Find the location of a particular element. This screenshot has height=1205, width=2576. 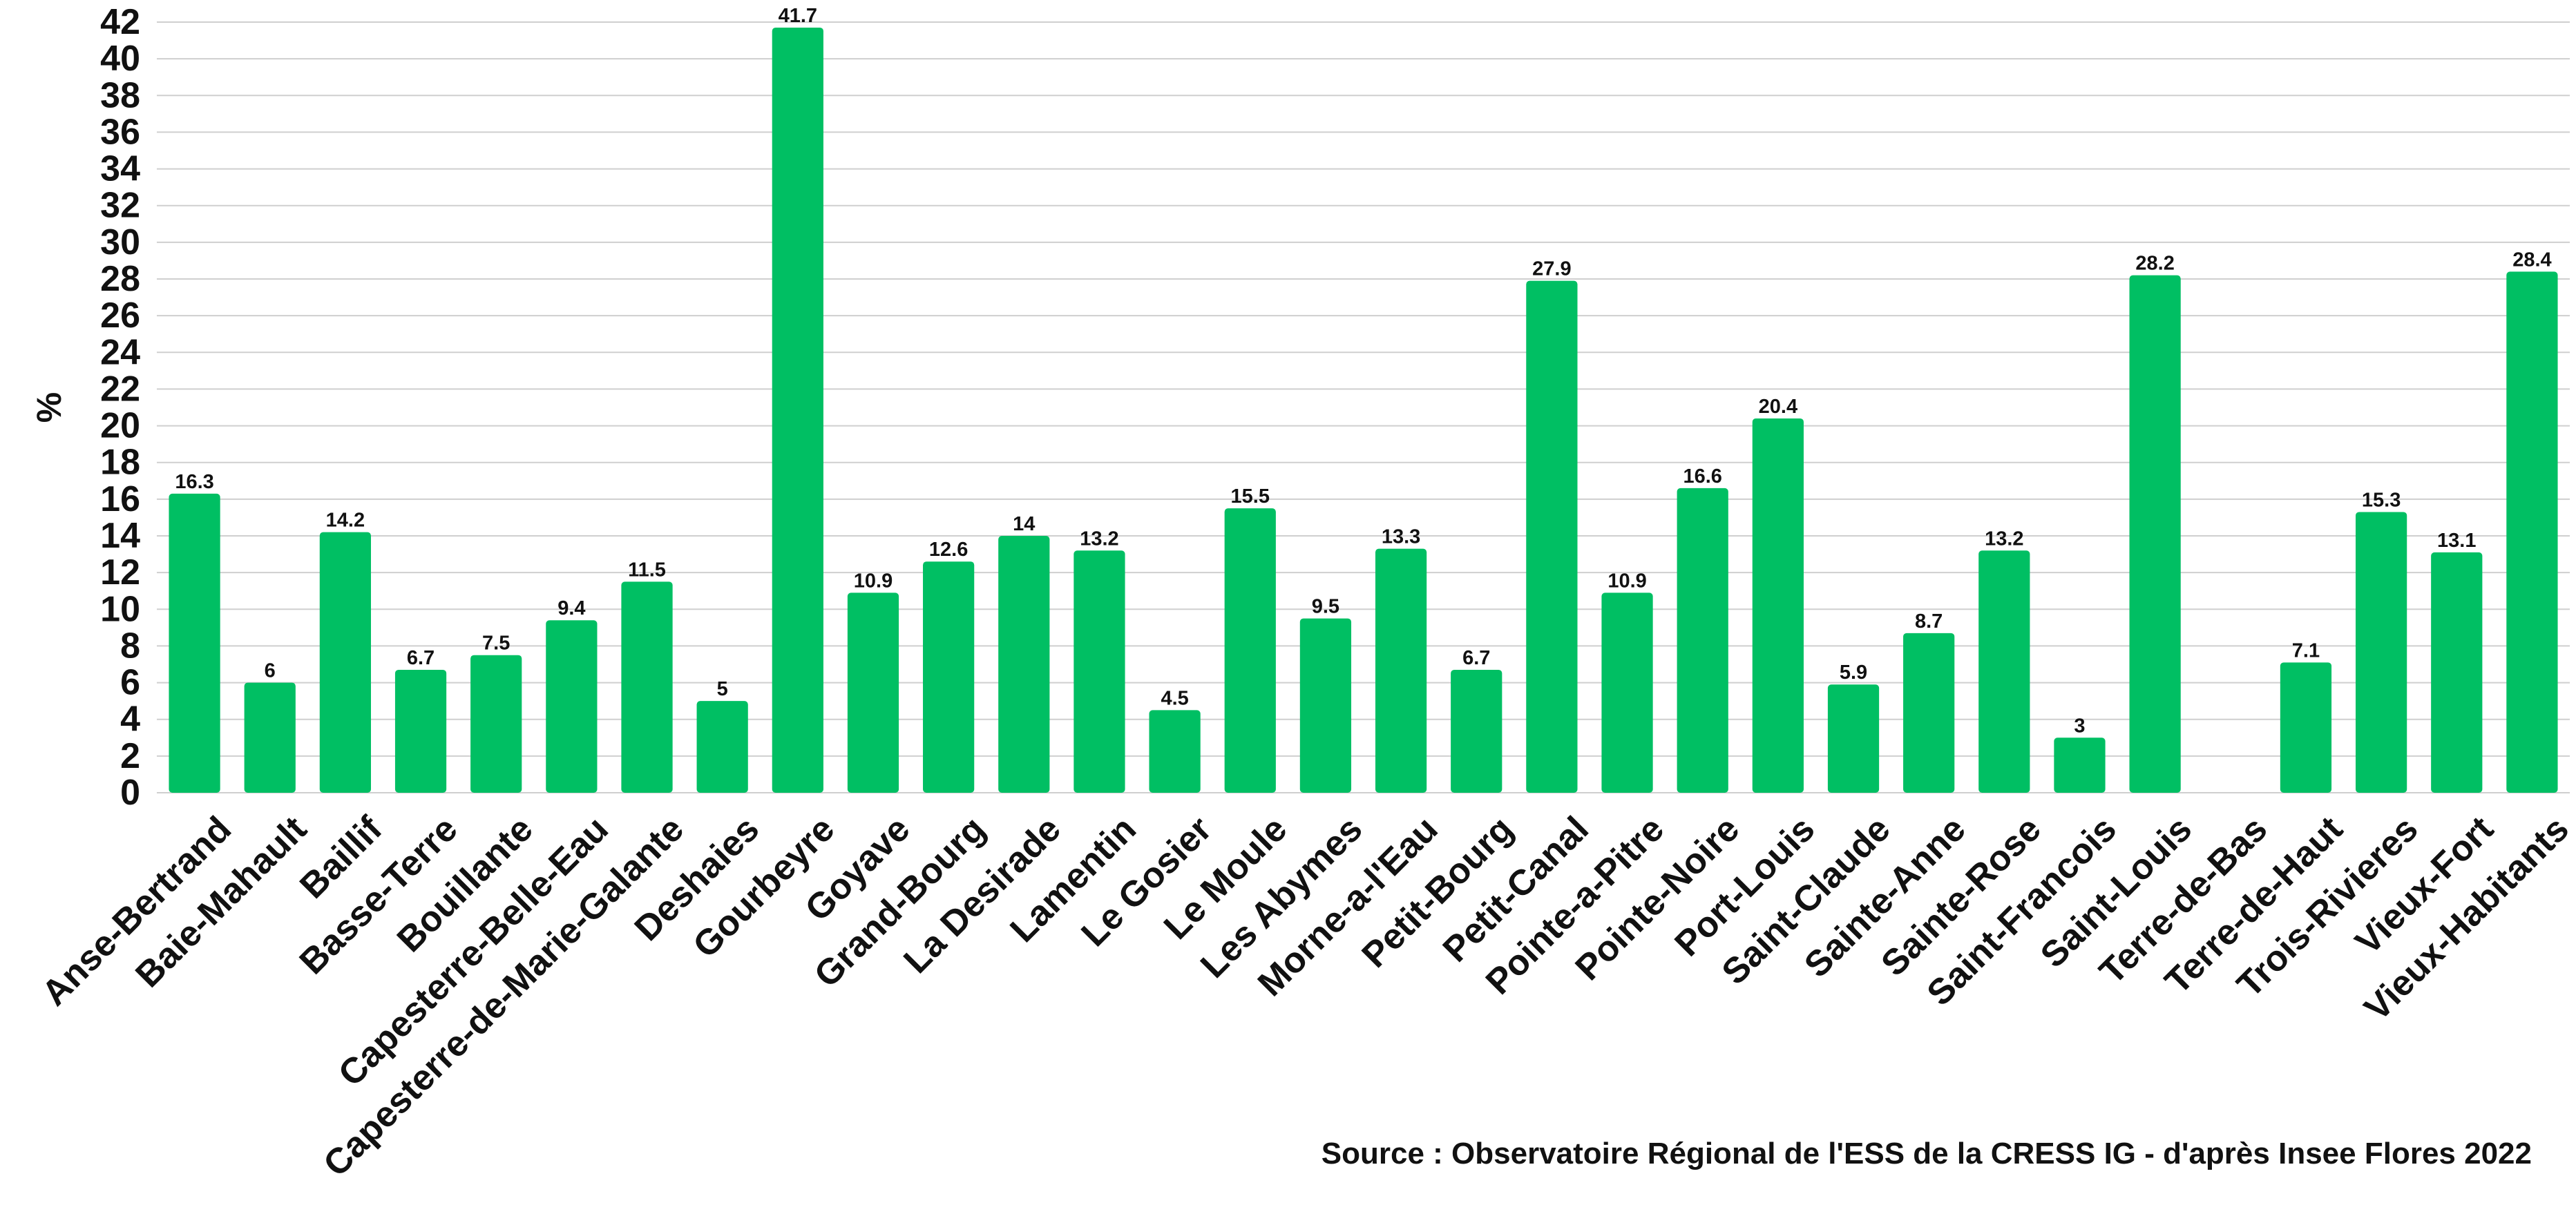

y-axis-label: % is located at coordinates (49, 407).